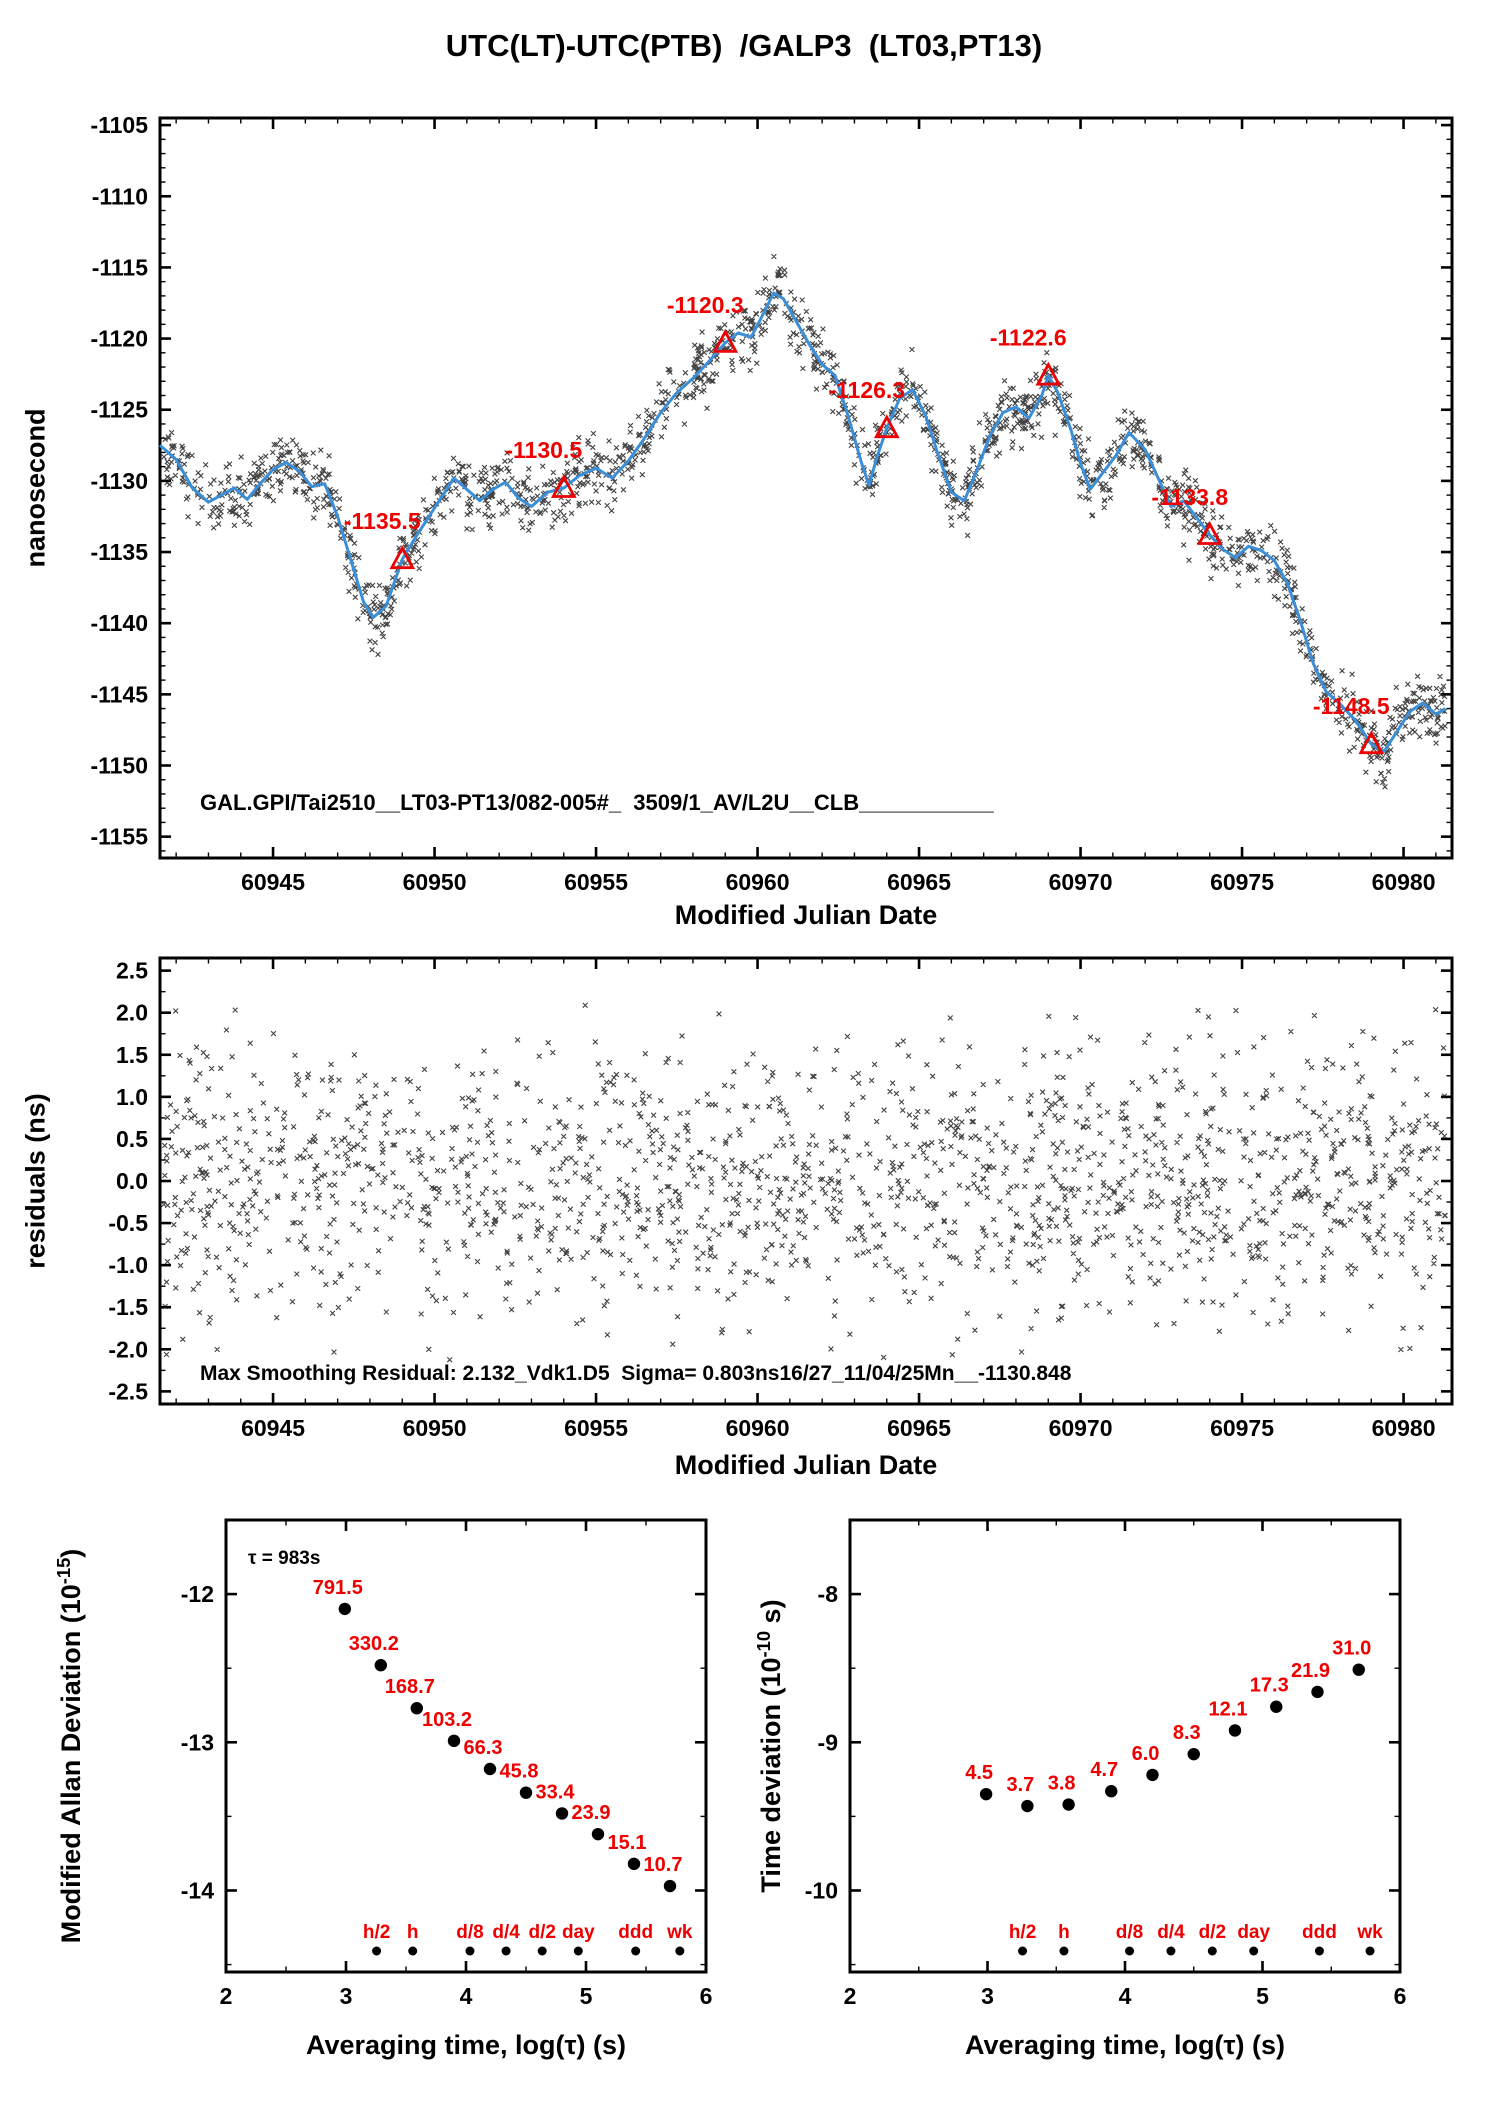 The height and width of the screenshot is (2105, 1488). Describe the element at coordinates (132, 1139) in the screenshot. I see `y-tick-label: 0.5` at that location.